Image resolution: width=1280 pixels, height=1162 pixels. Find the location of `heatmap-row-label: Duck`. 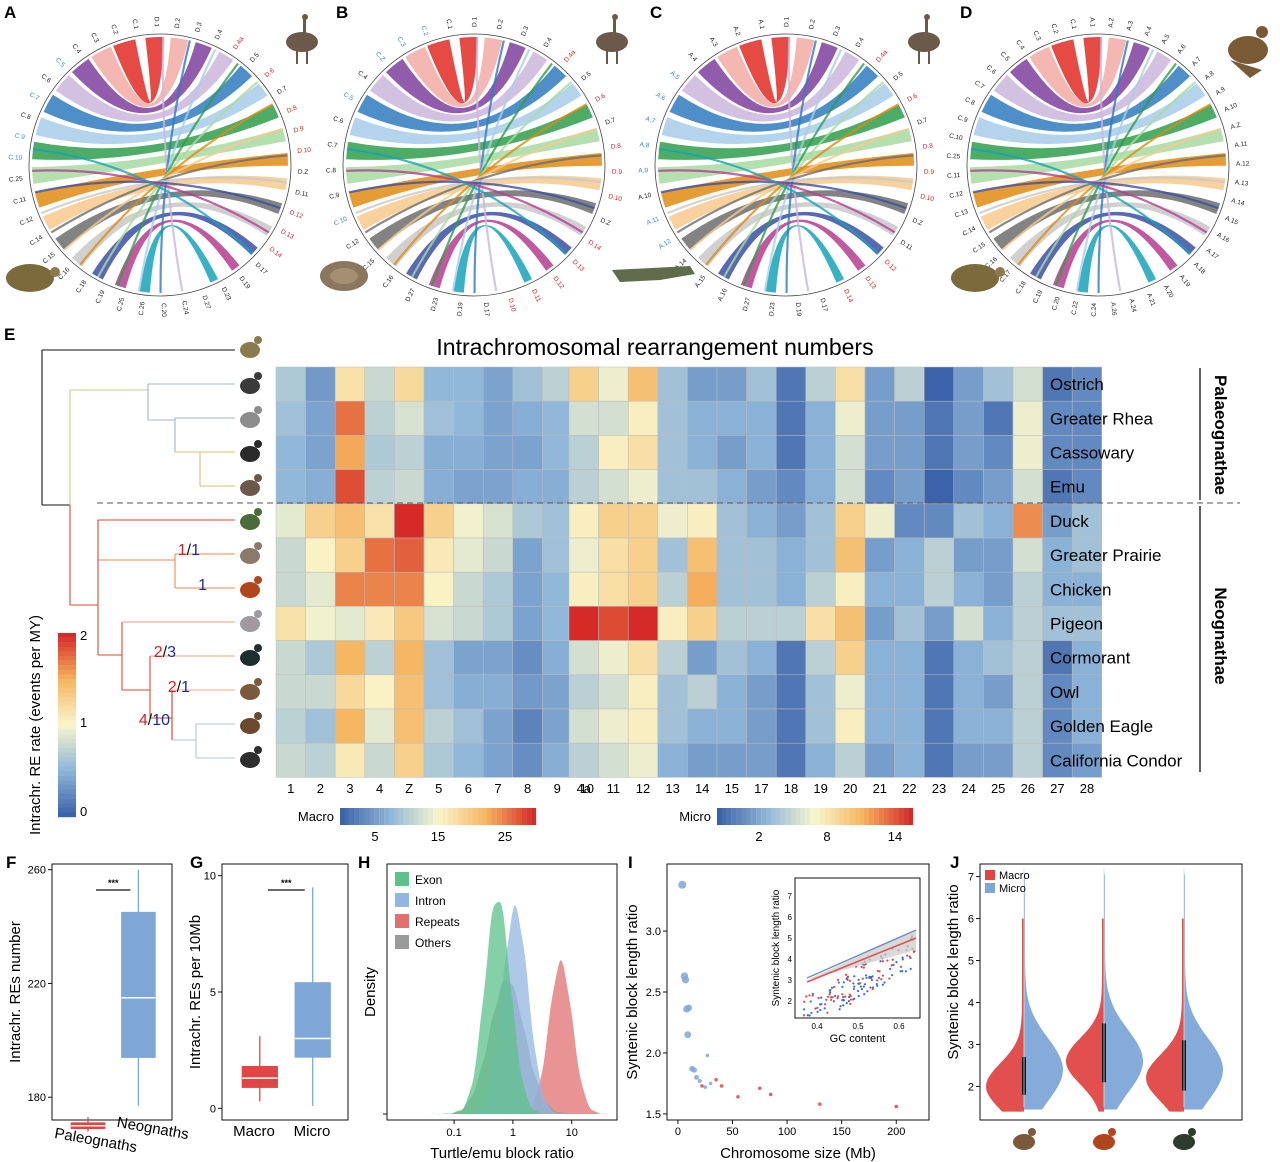

heatmap-row-label: Duck is located at coordinates (1069, 521).